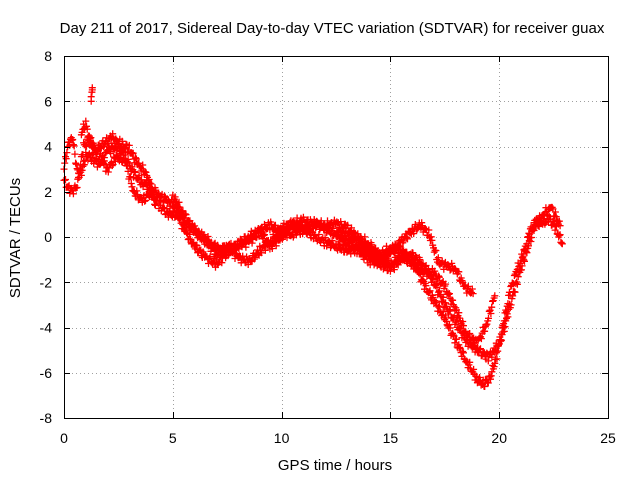 The width and height of the screenshot is (640, 480). What do you see at coordinates (499, 438) in the screenshot?
I see `x-tick-label: 20` at bounding box center [499, 438].